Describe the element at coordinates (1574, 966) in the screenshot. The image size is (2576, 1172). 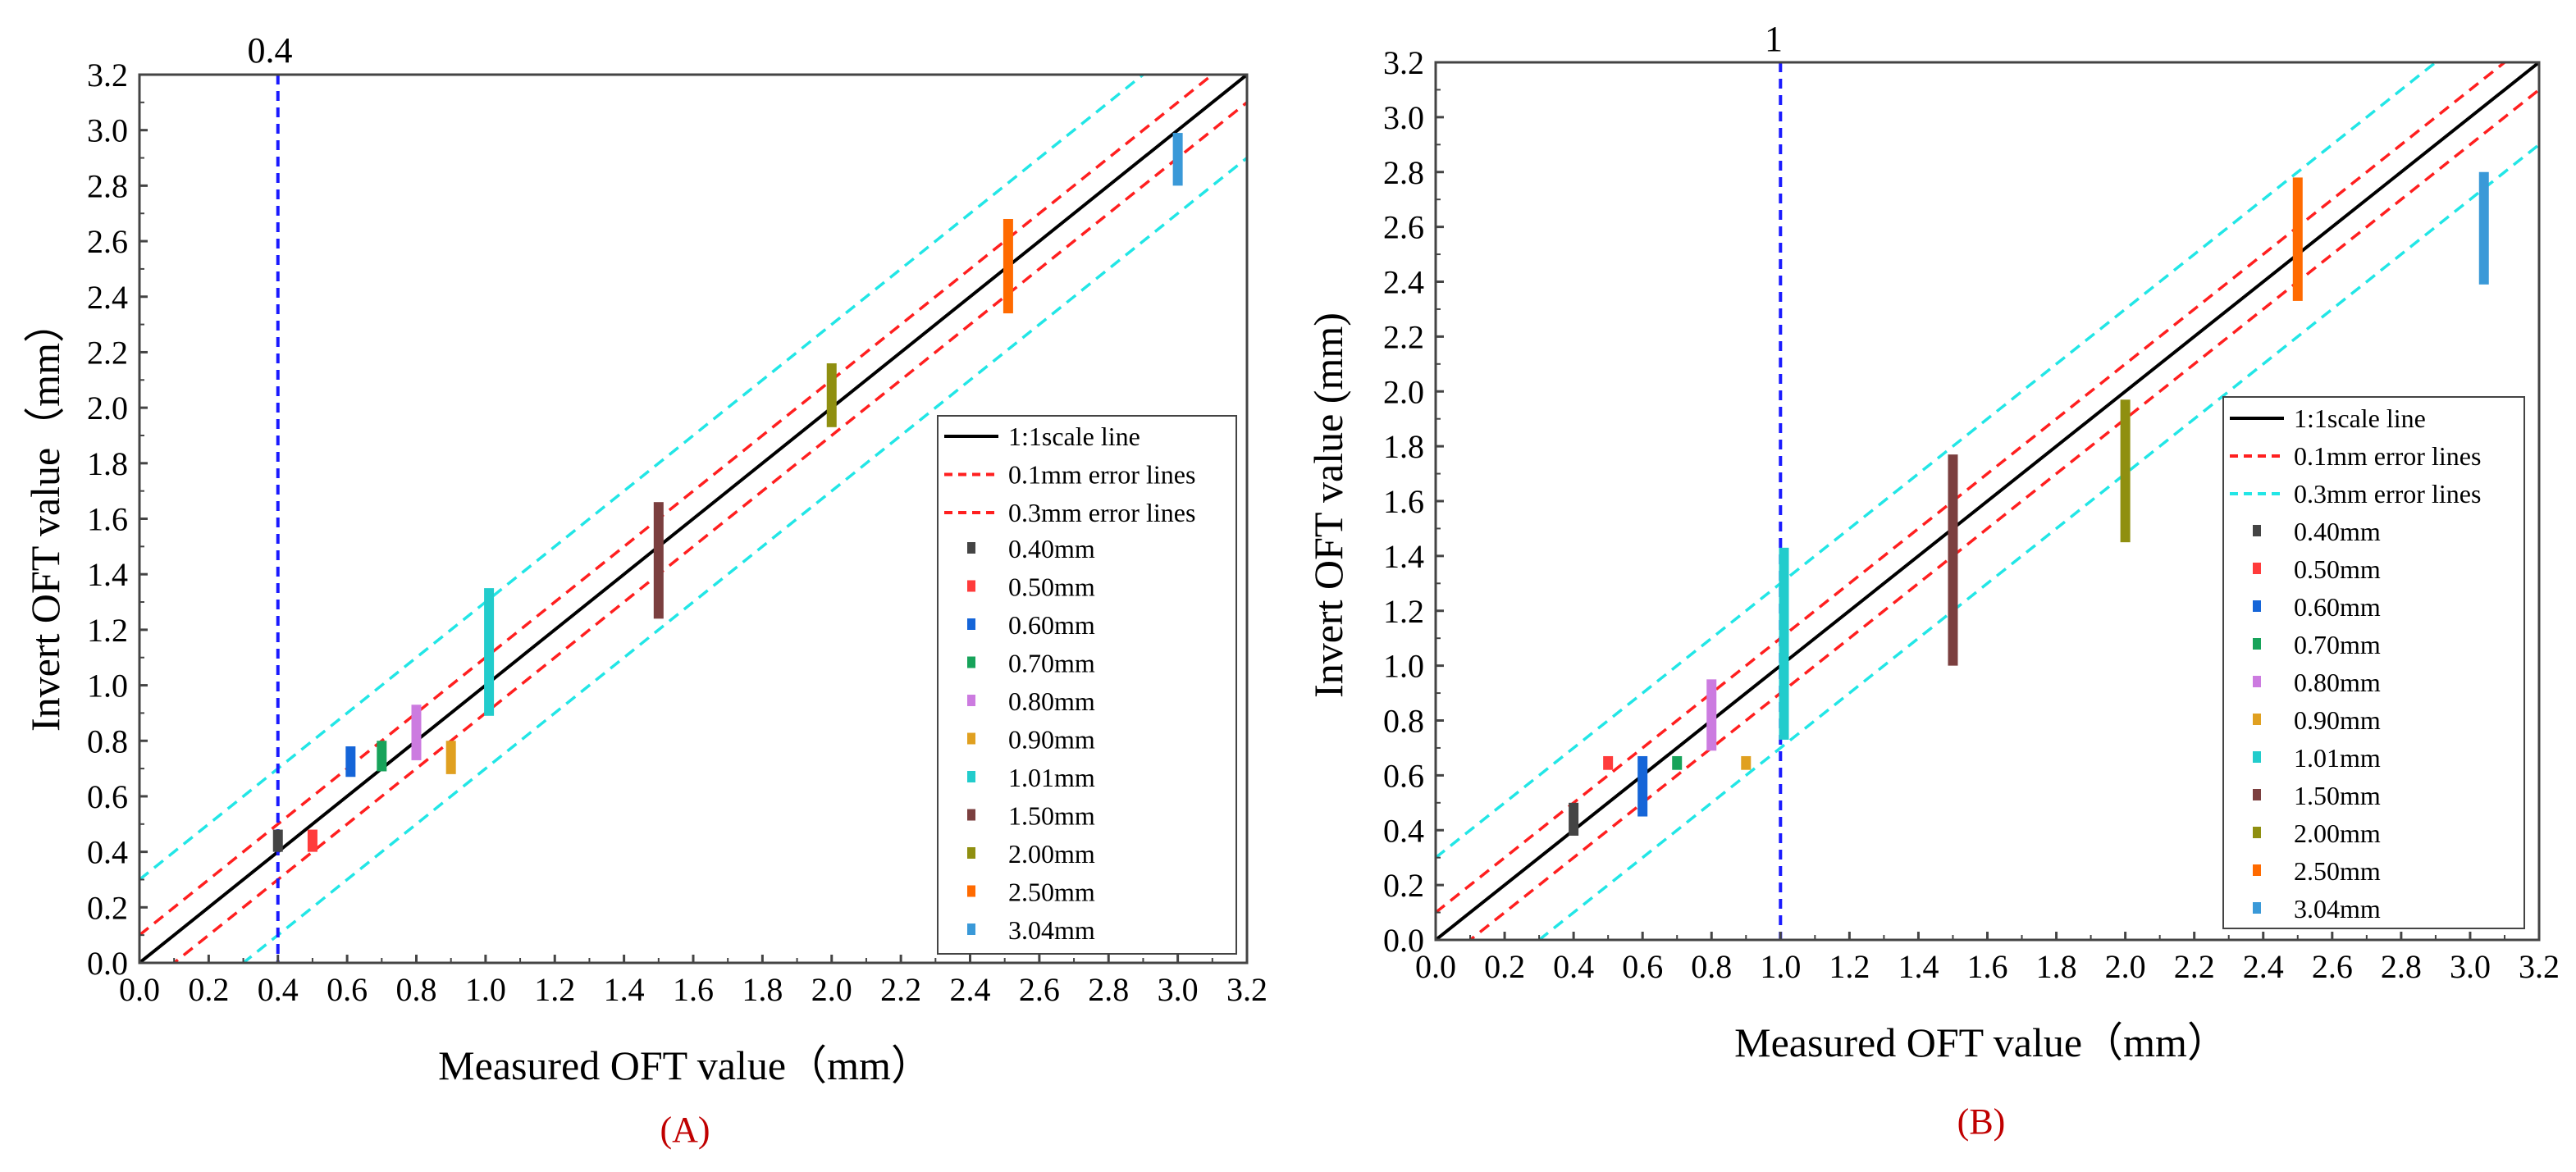
I see `x-tick-label-b-2: 0.4` at that location.